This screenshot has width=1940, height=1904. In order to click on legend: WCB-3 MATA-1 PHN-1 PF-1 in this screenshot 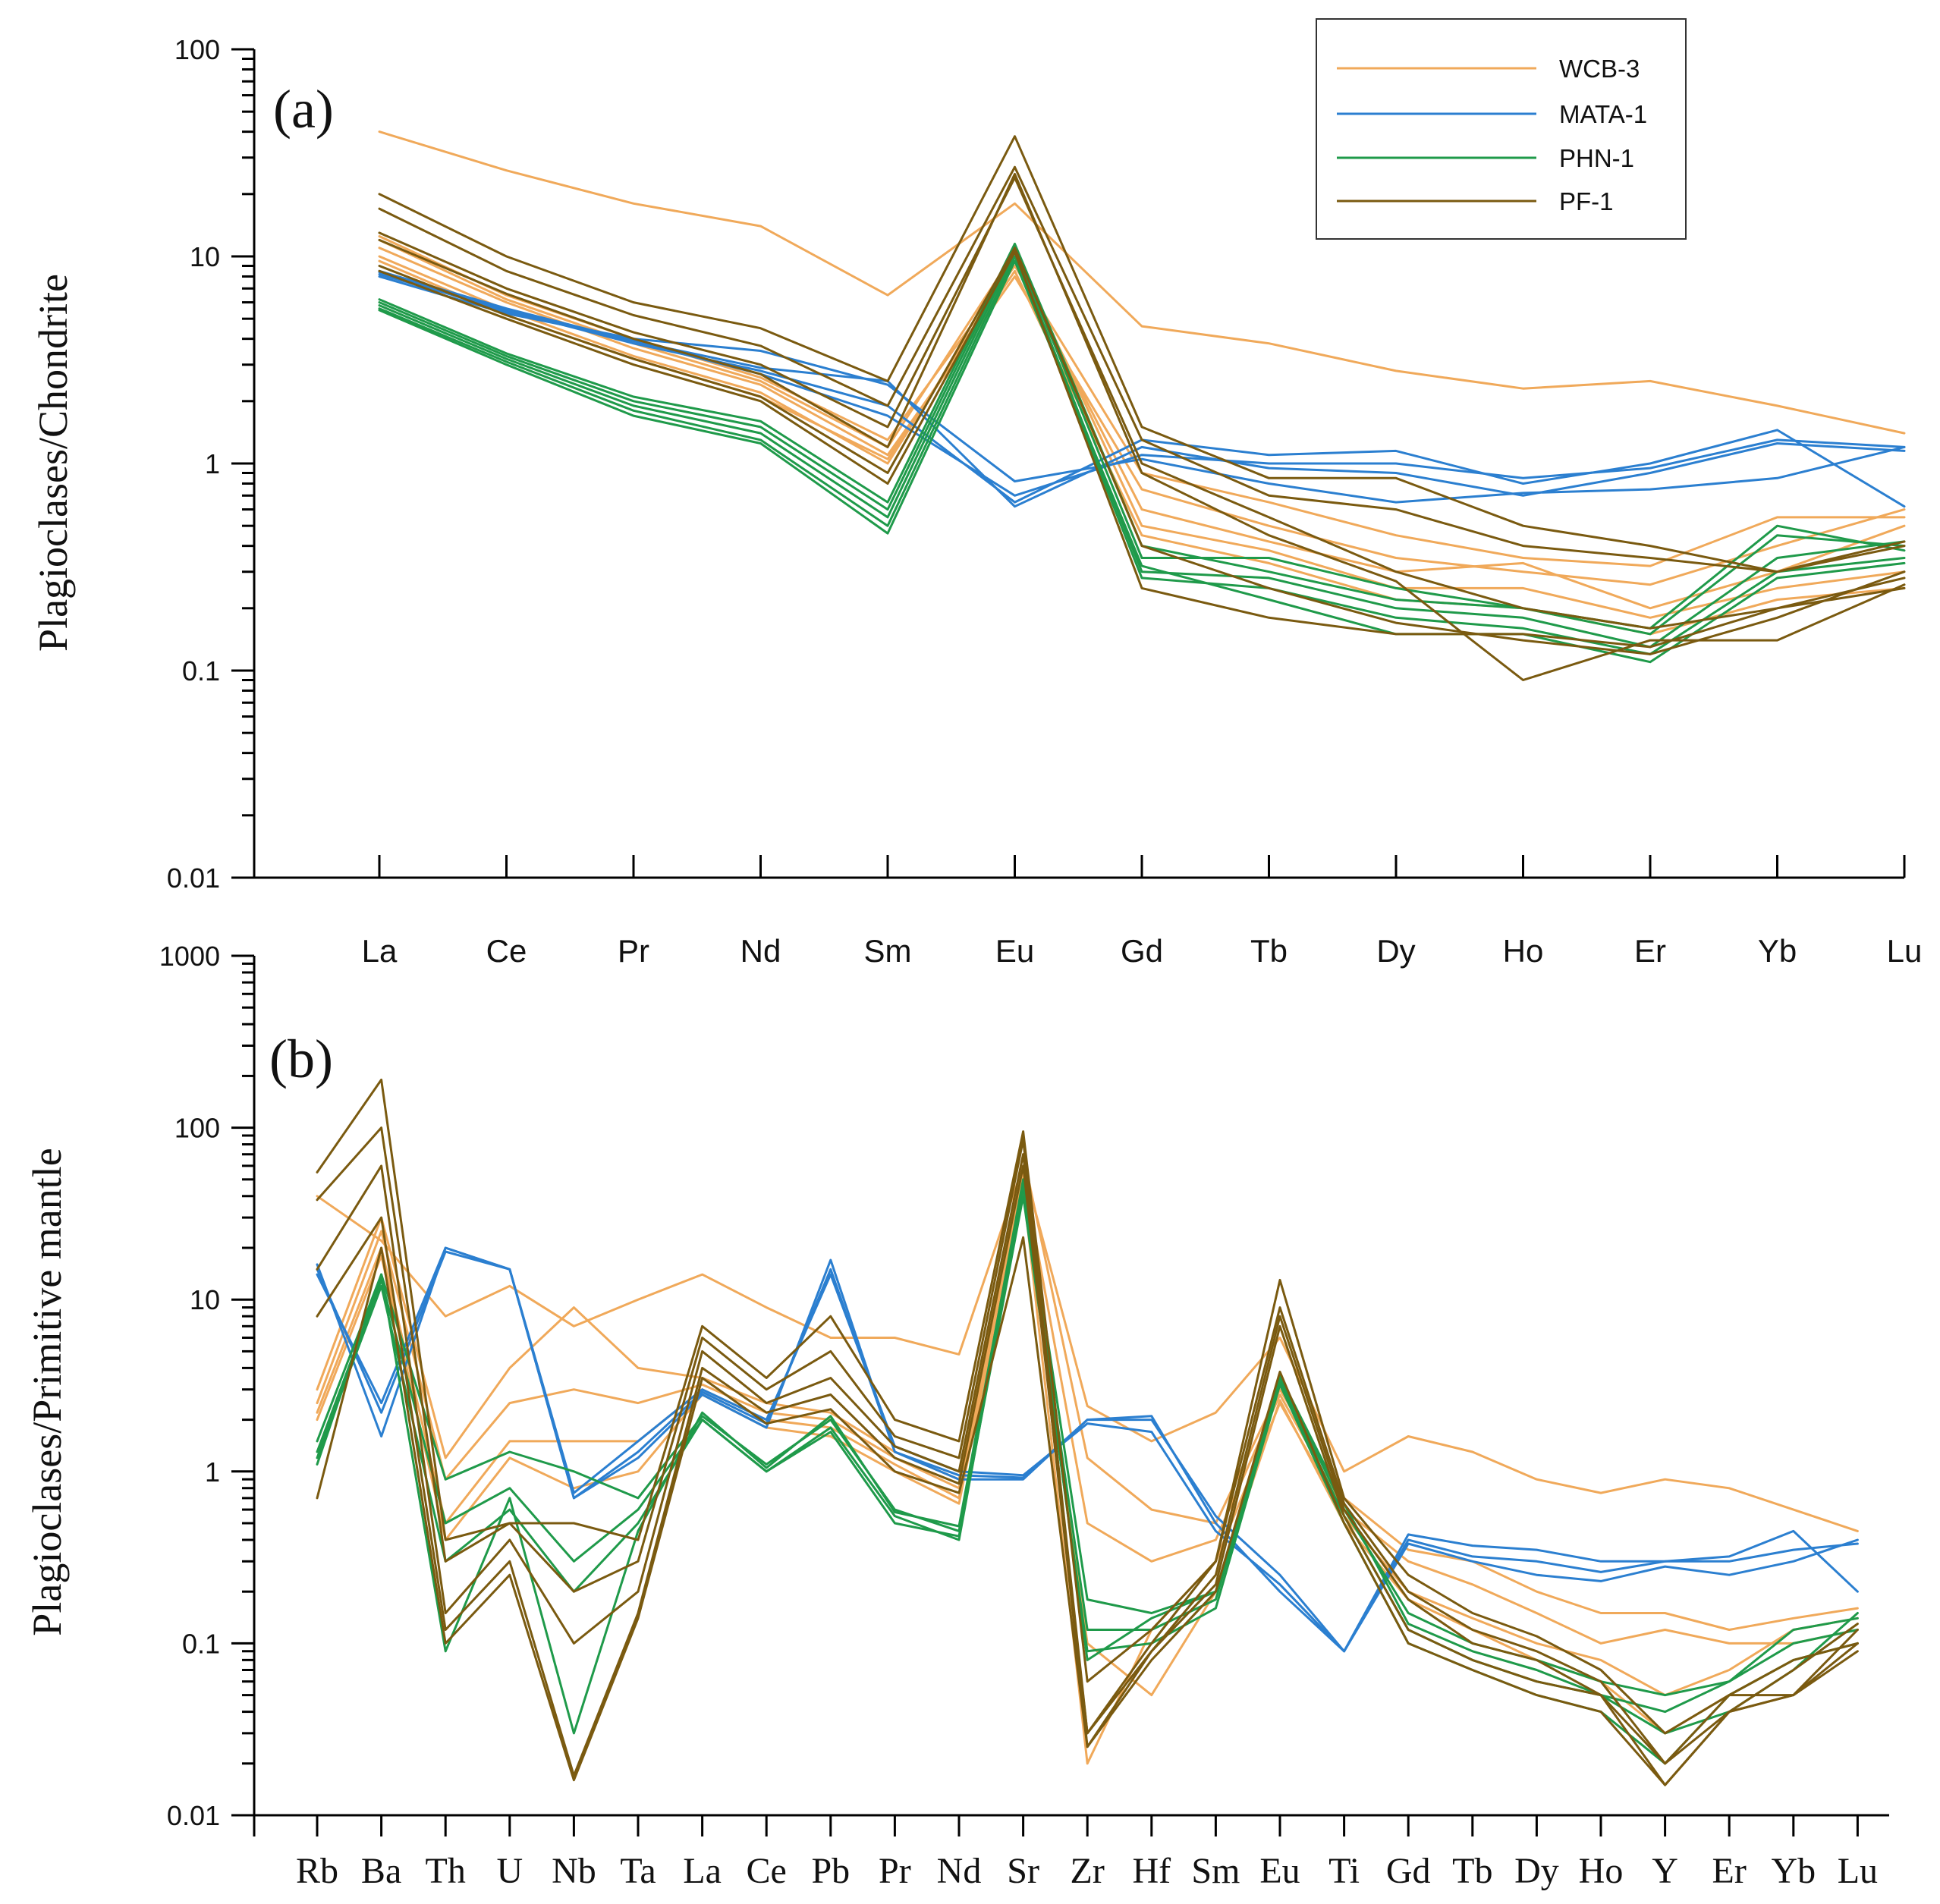, I will do `click(1501, 129)`.